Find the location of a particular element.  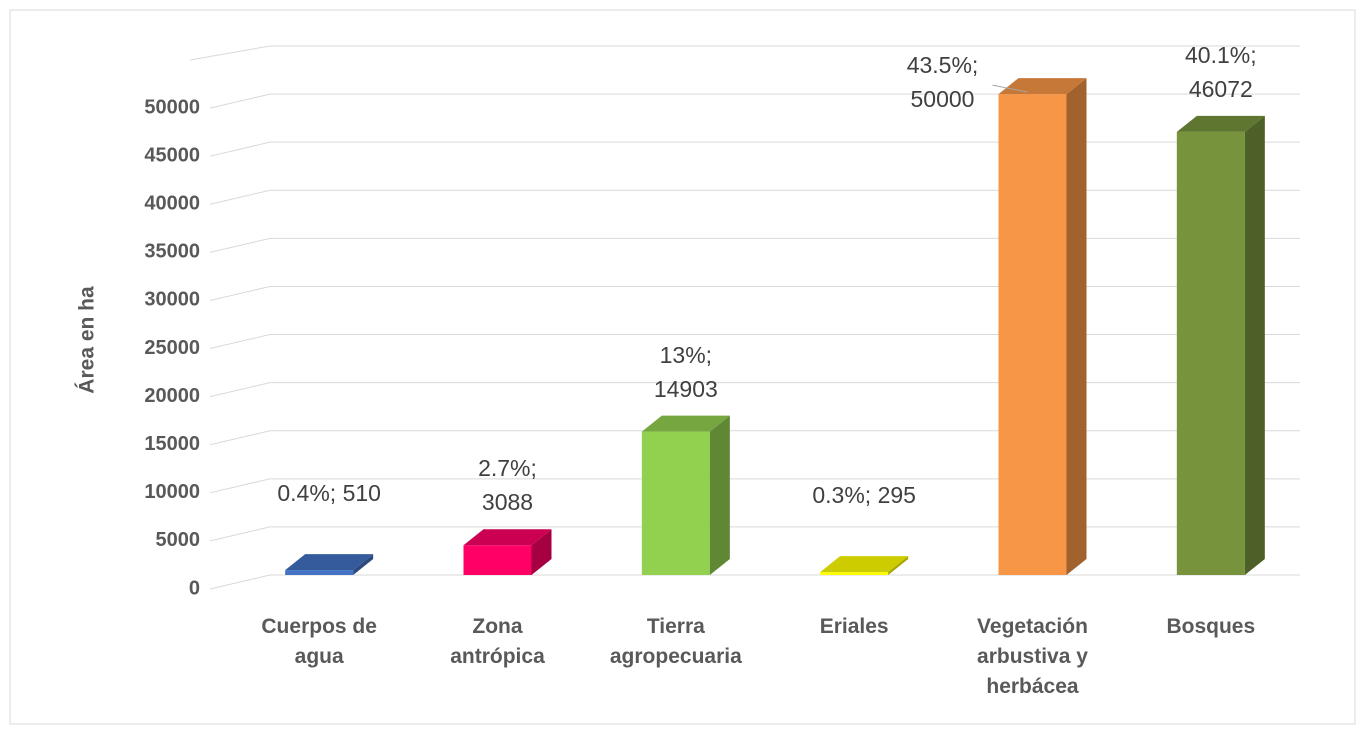

y-tick-label: 15000 is located at coordinates (172, 444).